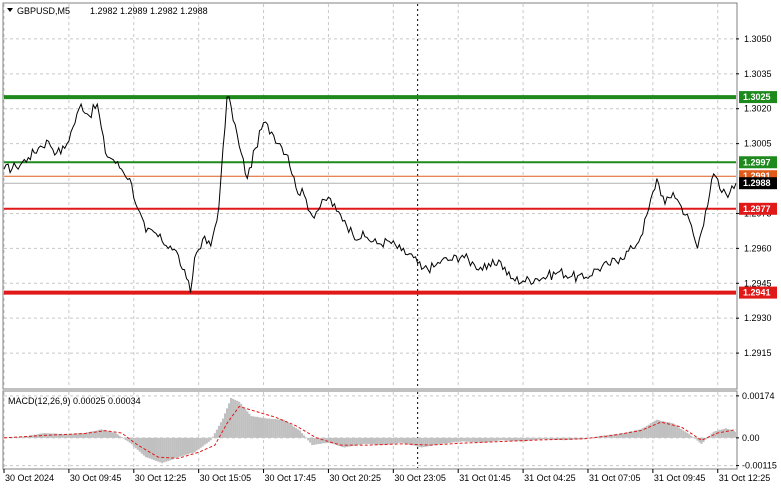 The height and width of the screenshot is (489, 781). I want to click on current-price-tag-bg, so click(758, 183).